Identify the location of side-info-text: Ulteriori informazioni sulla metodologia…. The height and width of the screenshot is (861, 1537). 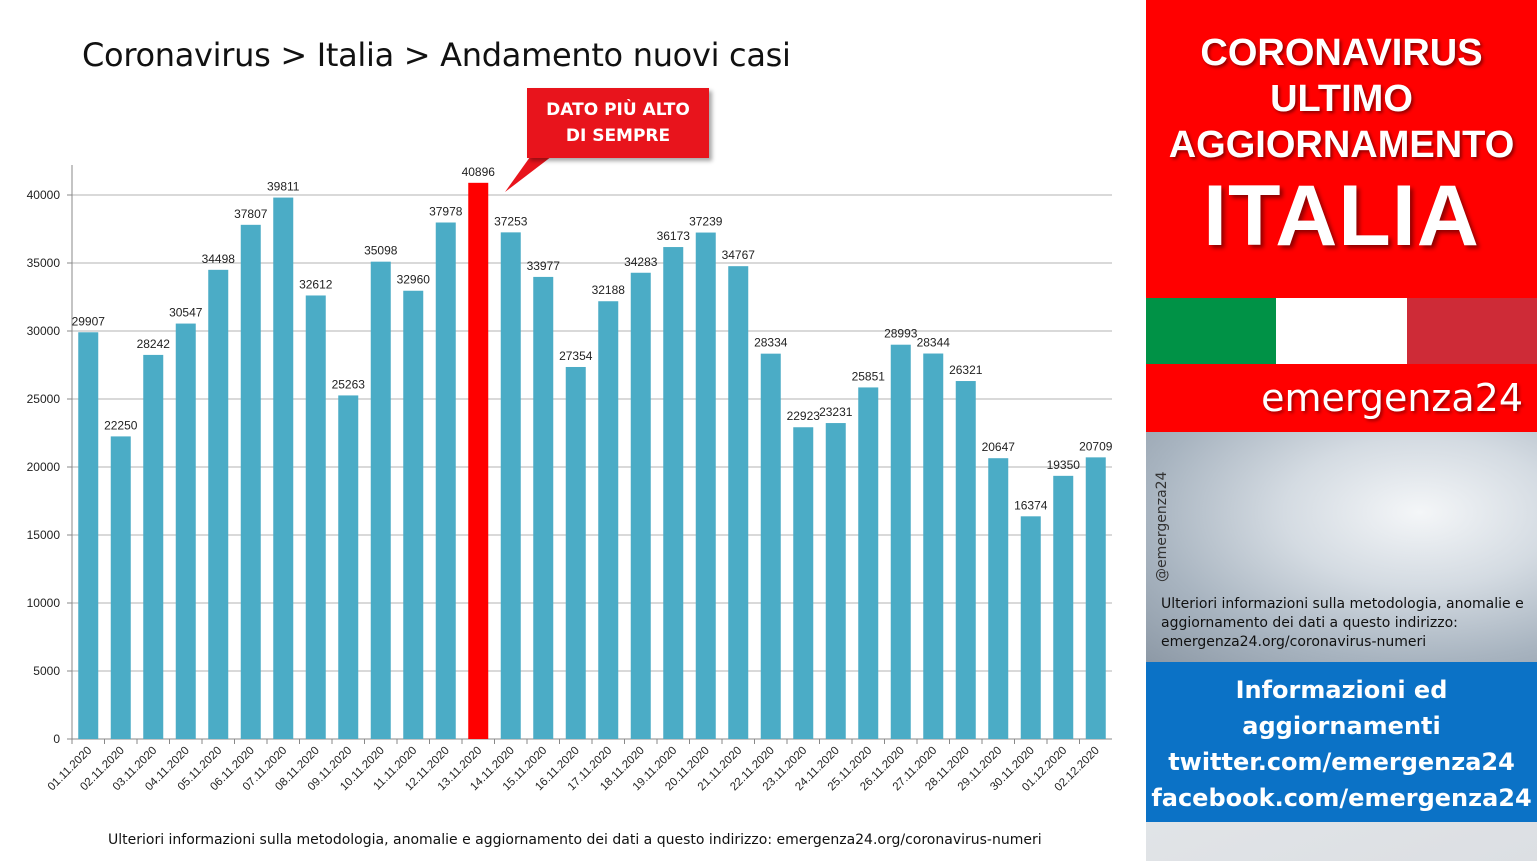
(1342, 623).